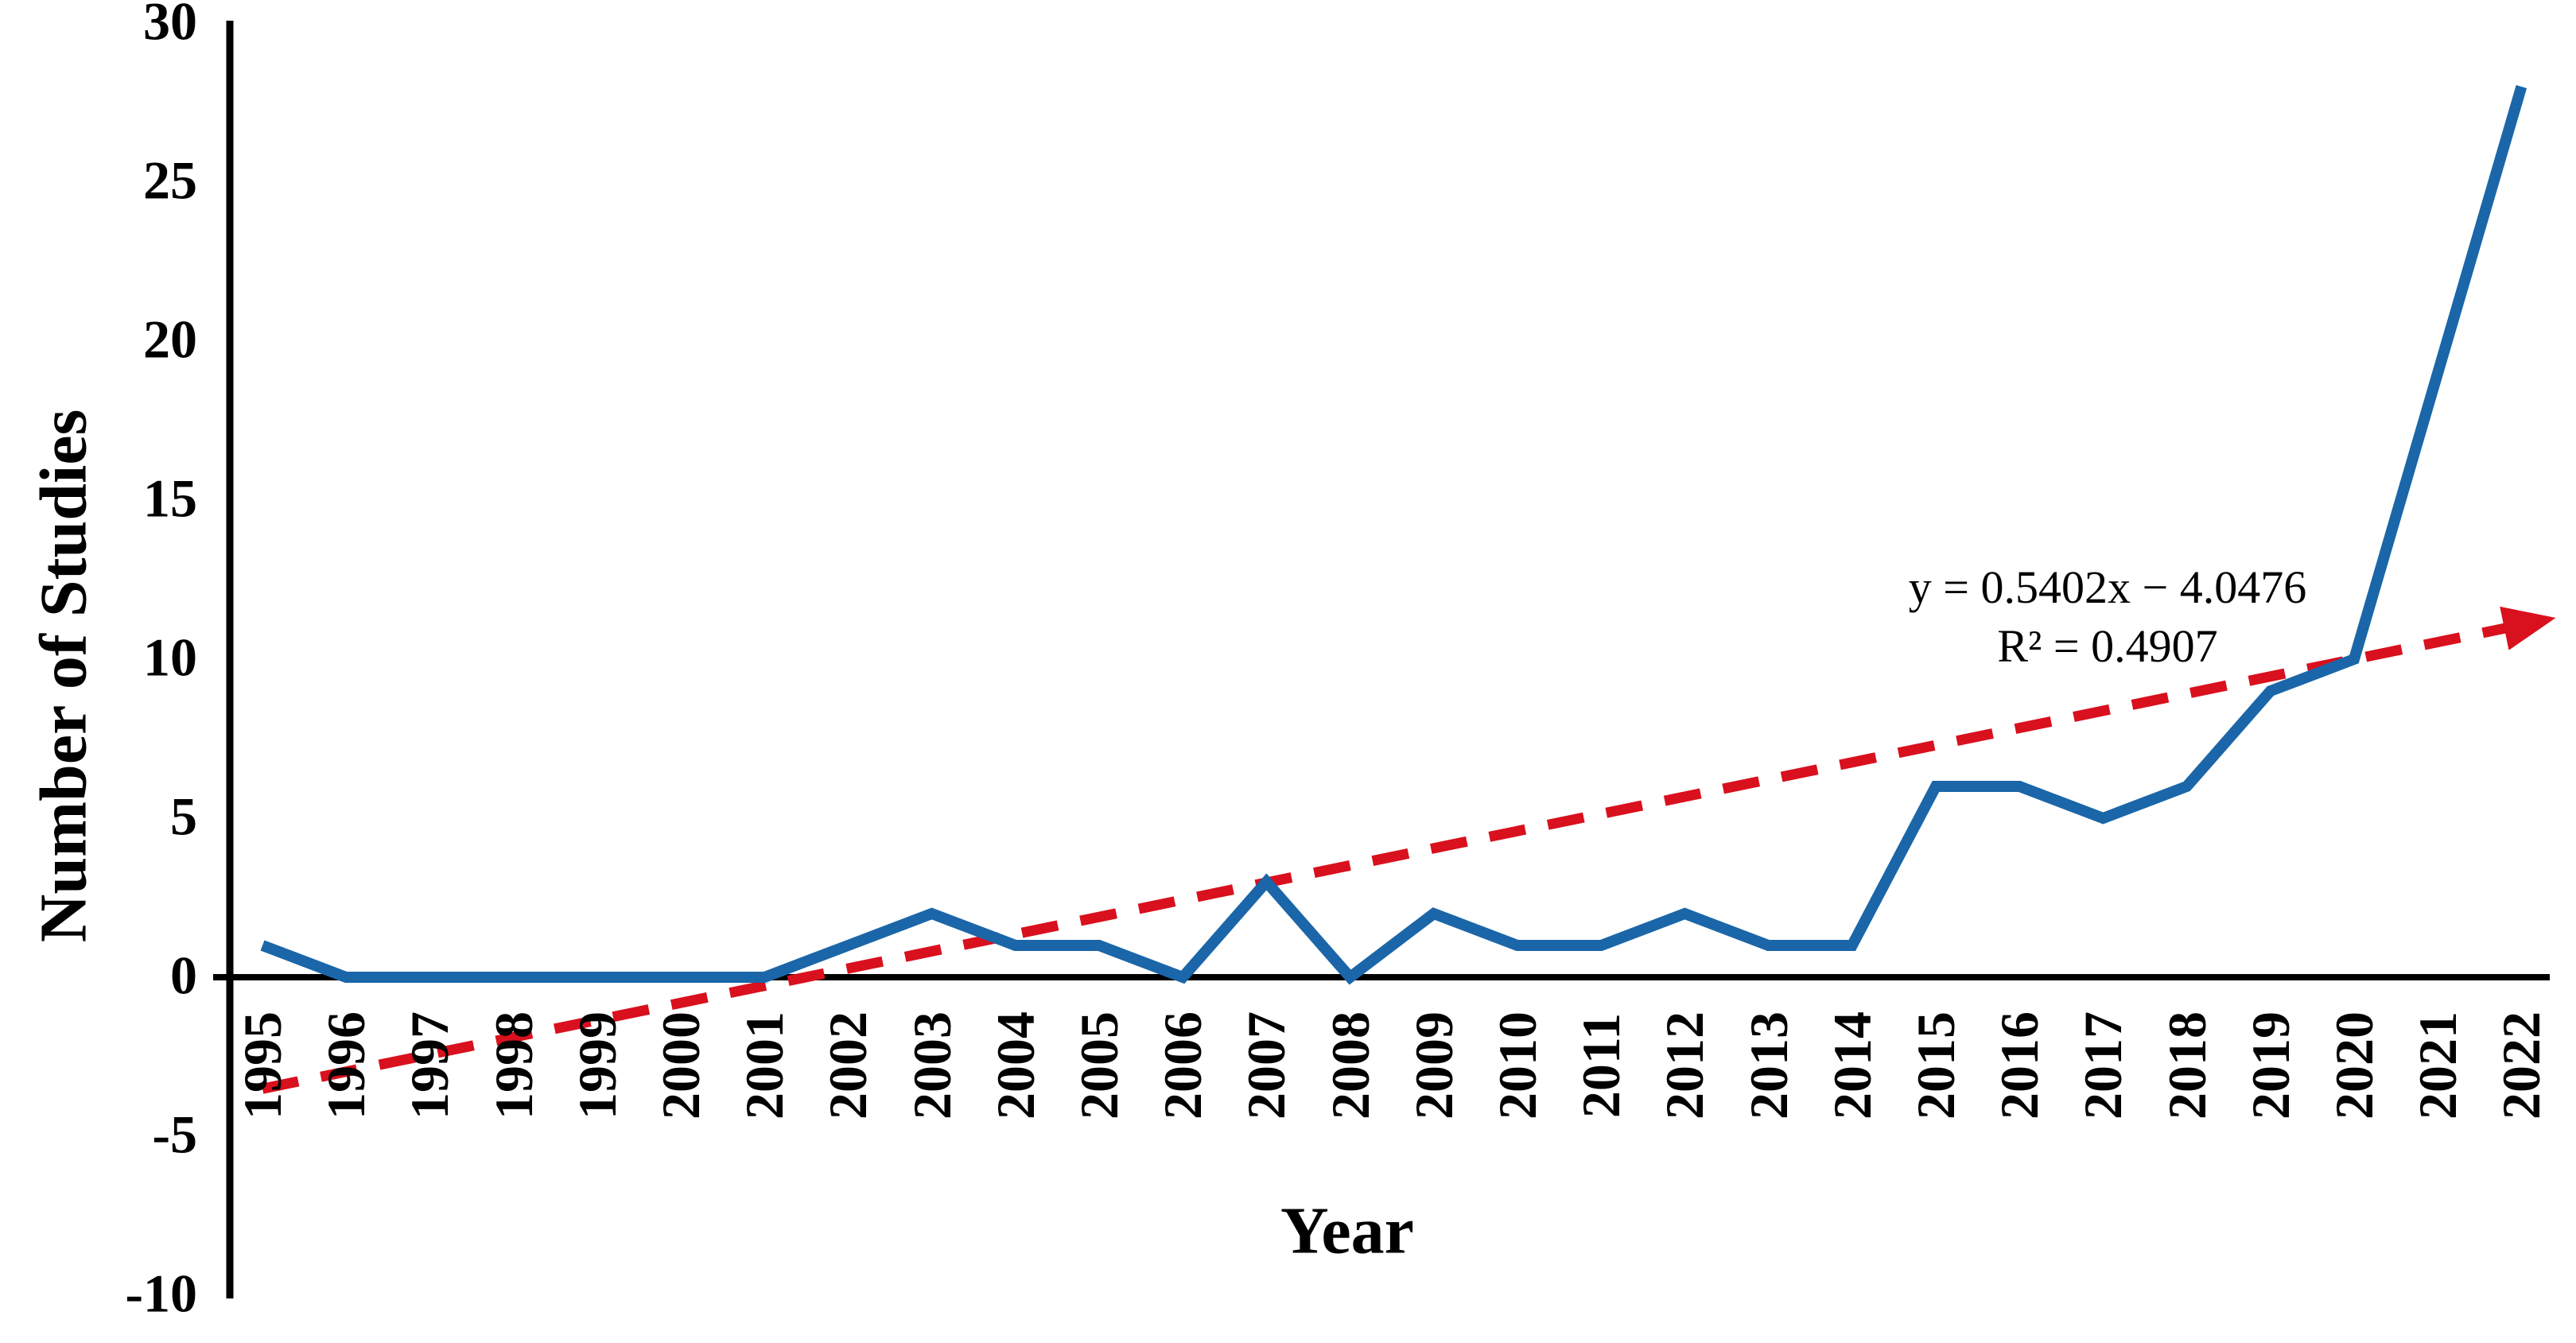 The image size is (2576, 1343). What do you see at coordinates (2107, 587) in the screenshot?
I see `trendline-equation-line1: y = 0.5402x − 4.0476` at bounding box center [2107, 587].